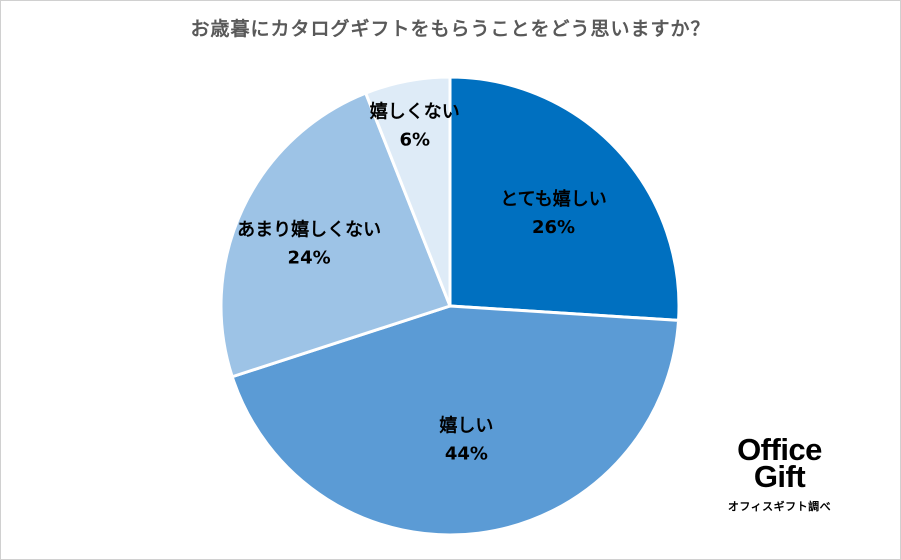  Describe the element at coordinates (466, 454) in the screenshot. I see `slice-value-1: 44%` at that location.